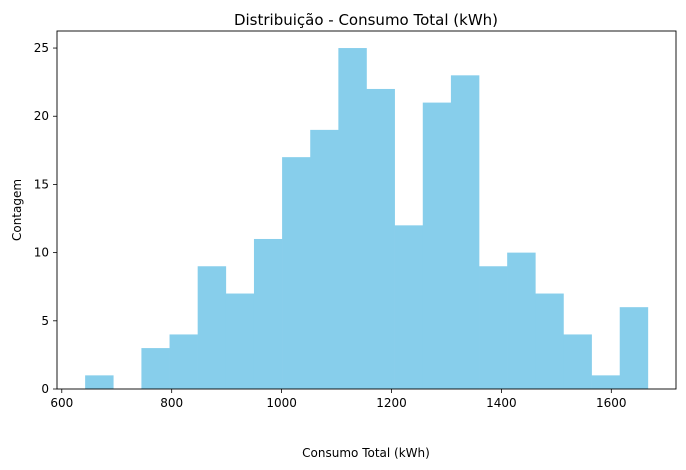  Describe the element at coordinates (45, 321) in the screenshot. I see `y-tick-label: 5` at that location.